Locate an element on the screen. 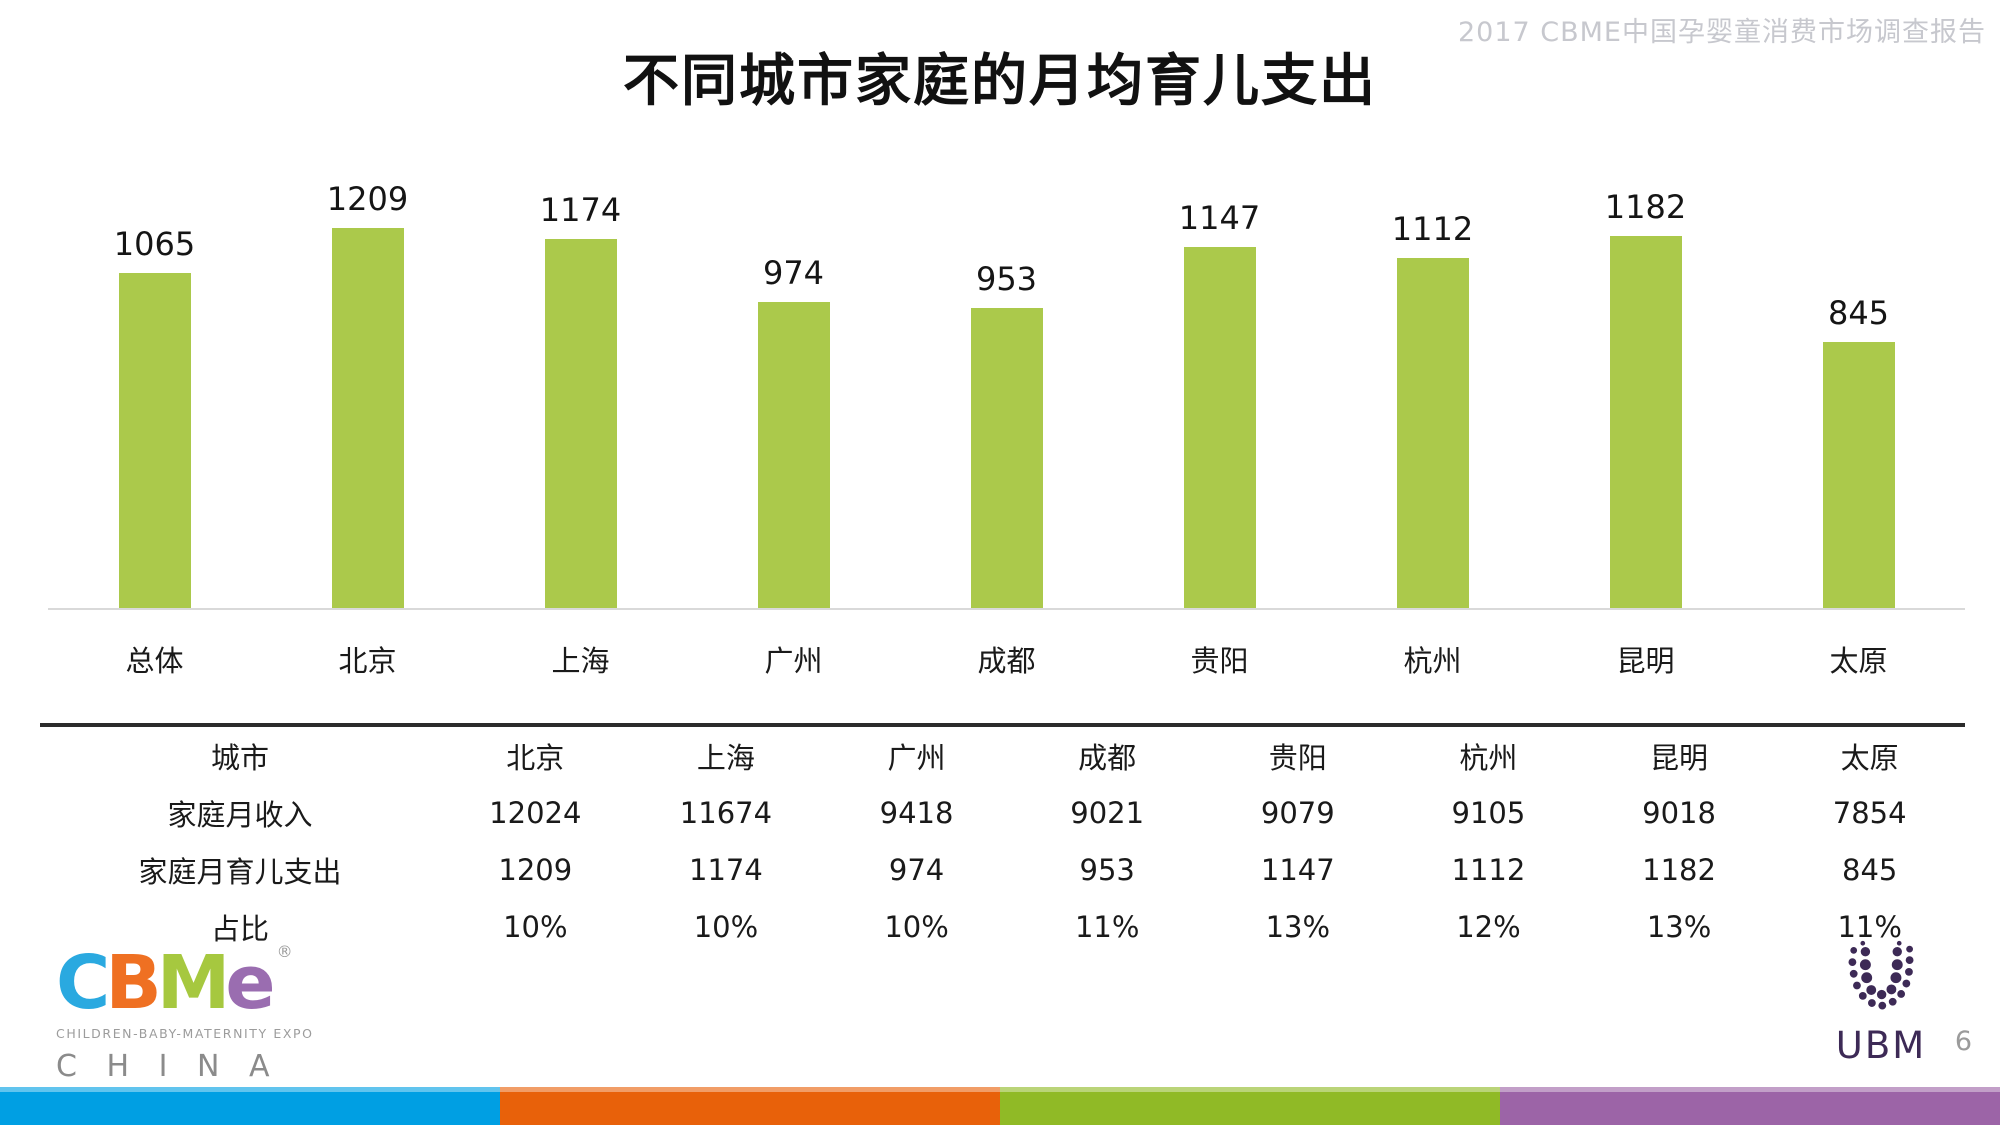  footer-color-strip is located at coordinates (1000, 1106).